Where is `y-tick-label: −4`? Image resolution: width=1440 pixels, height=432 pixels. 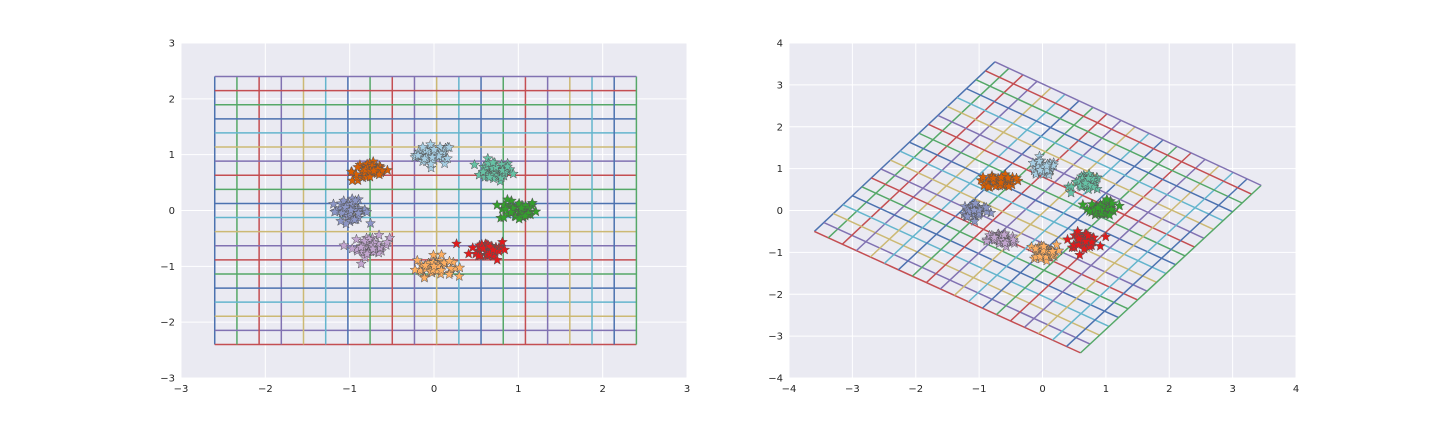 y-tick-label: −4 is located at coordinates (775, 379).